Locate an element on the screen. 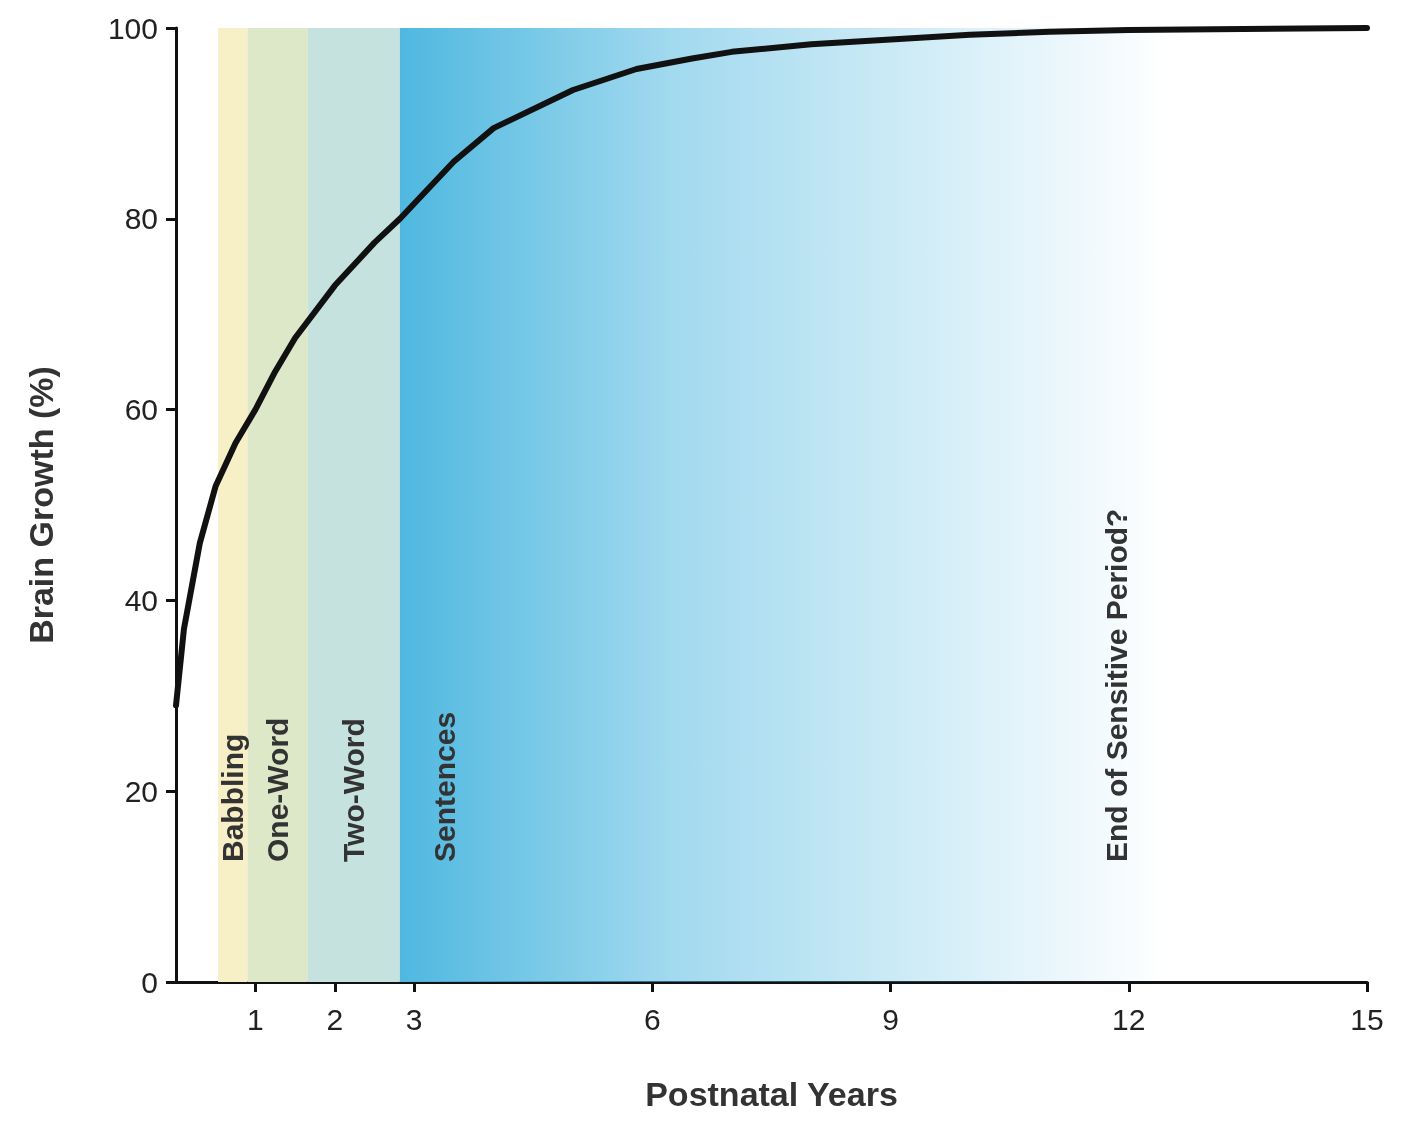  x-tick-label: 12 is located at coordinates (1129, 1019).